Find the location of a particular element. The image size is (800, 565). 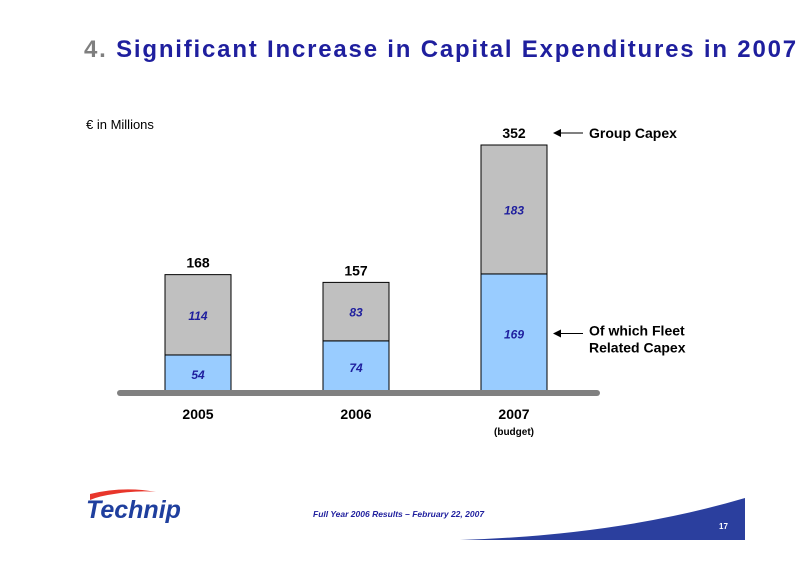

total-label-2006: 157 is located at coordinates (356, 270).